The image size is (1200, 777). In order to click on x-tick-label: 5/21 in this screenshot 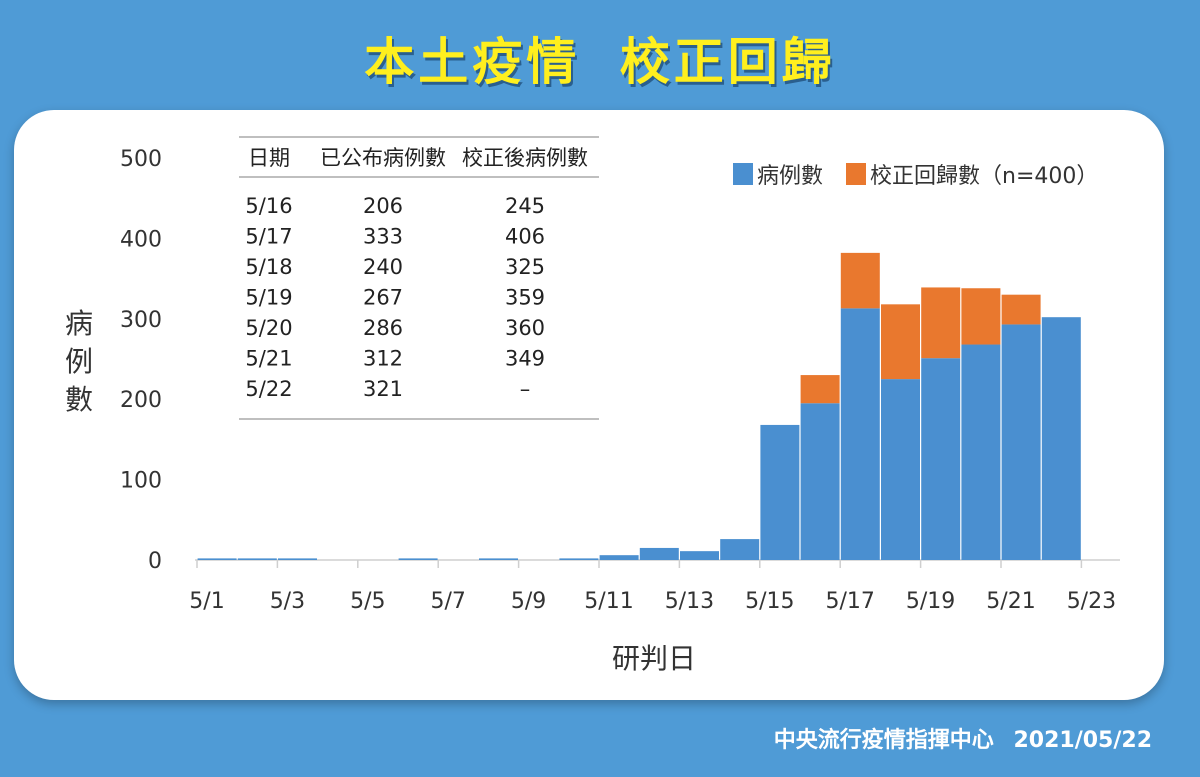, I will do `click(1010, 601)`.